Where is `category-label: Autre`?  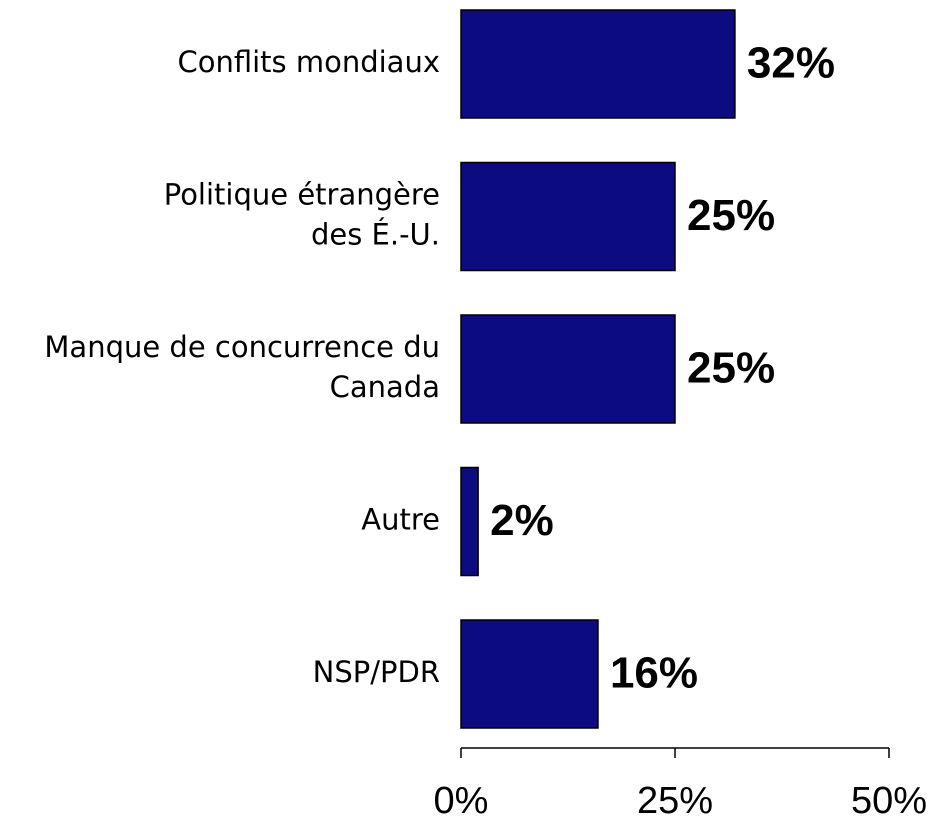 category-label: Autre is located at coordinates (400, 520).